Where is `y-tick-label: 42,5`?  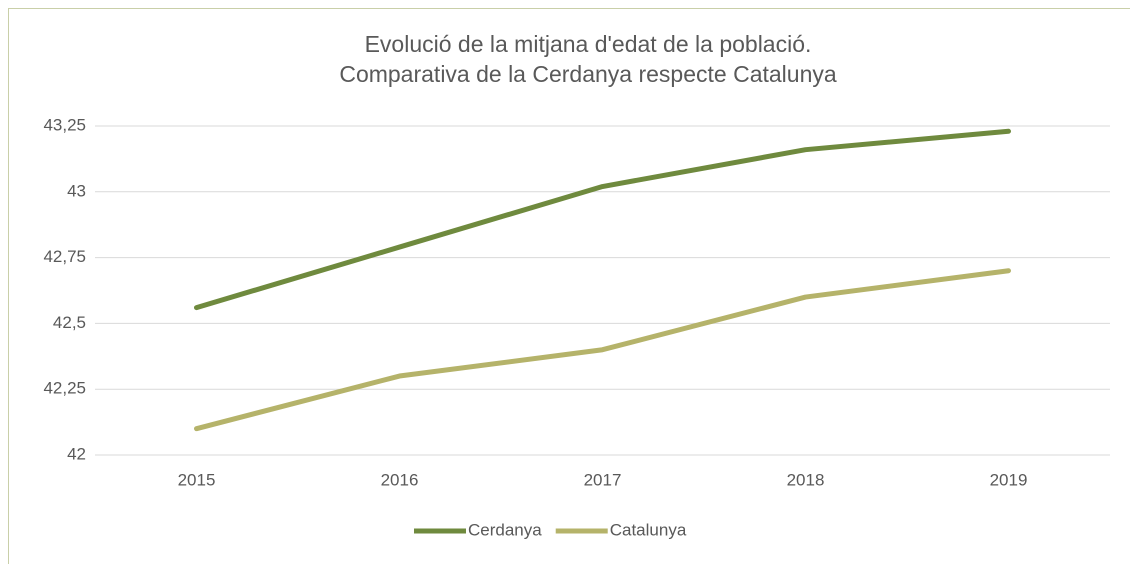 y-tick-label: 42,5 is located at coordinates (69, 322).